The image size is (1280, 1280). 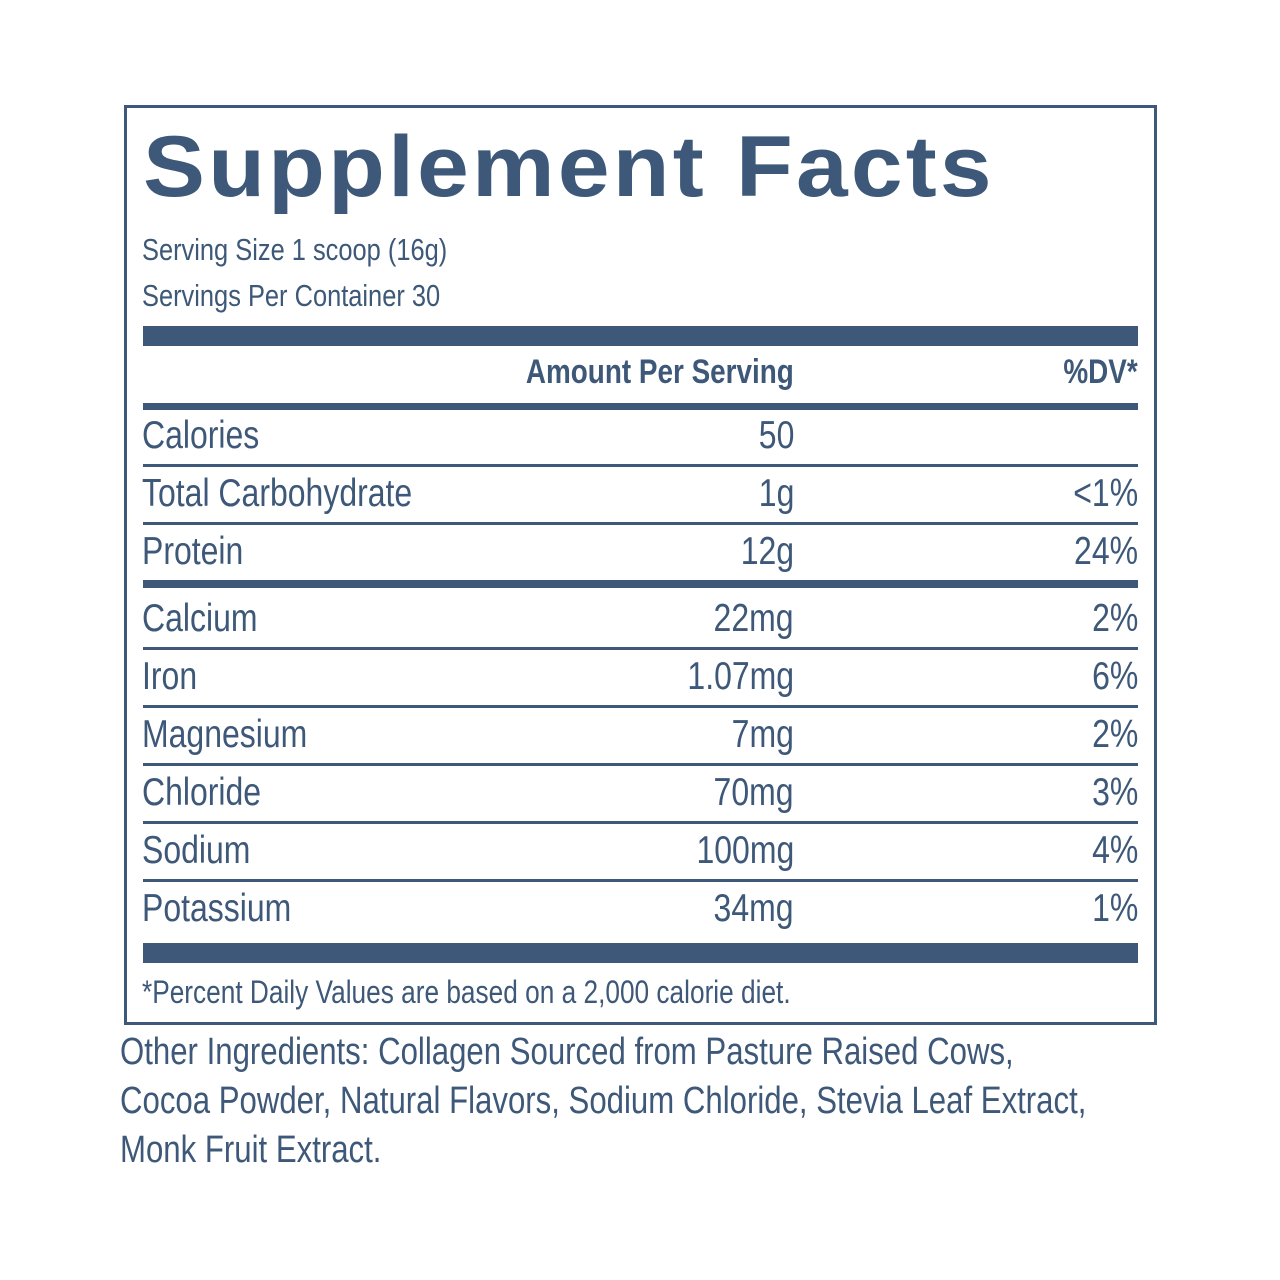 What do you see at coordinates (753, 908) in the screenshot?
I see `amount: 34mg` at bounding box center [753, 908].